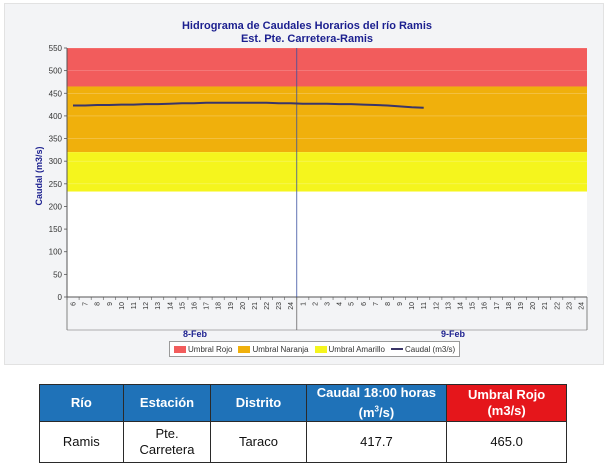 The height and width of the screenshot is (473, 611). Describe the element at coordinates (267, 306) in the screenshot. I see `x-tick-label-16: 22` at that location.